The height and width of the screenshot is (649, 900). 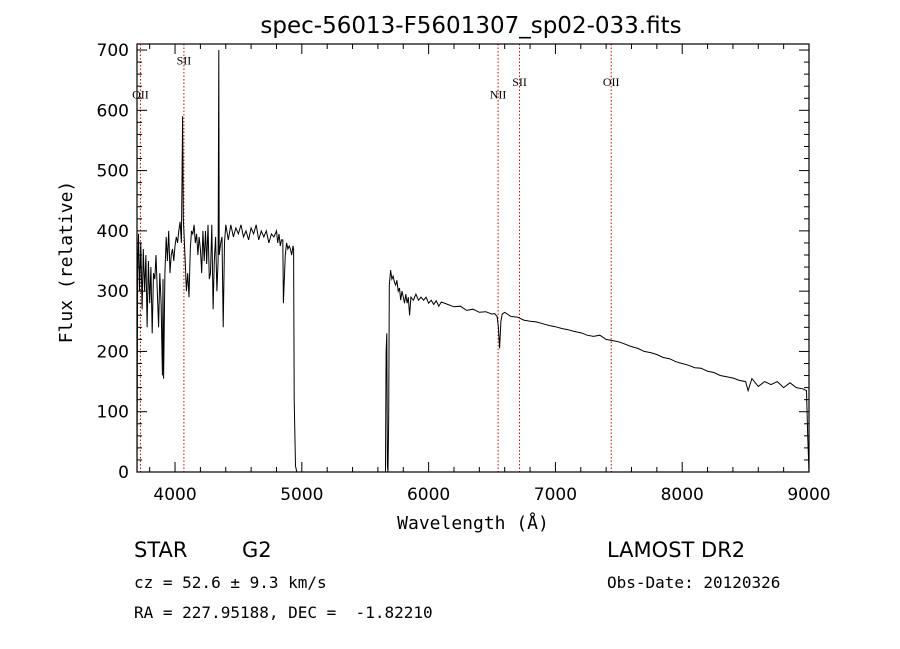 What do you see at coordinates (113, 352) in the screenshot?
I see `y-tick-label: 200` at bounding box center [113, 352].